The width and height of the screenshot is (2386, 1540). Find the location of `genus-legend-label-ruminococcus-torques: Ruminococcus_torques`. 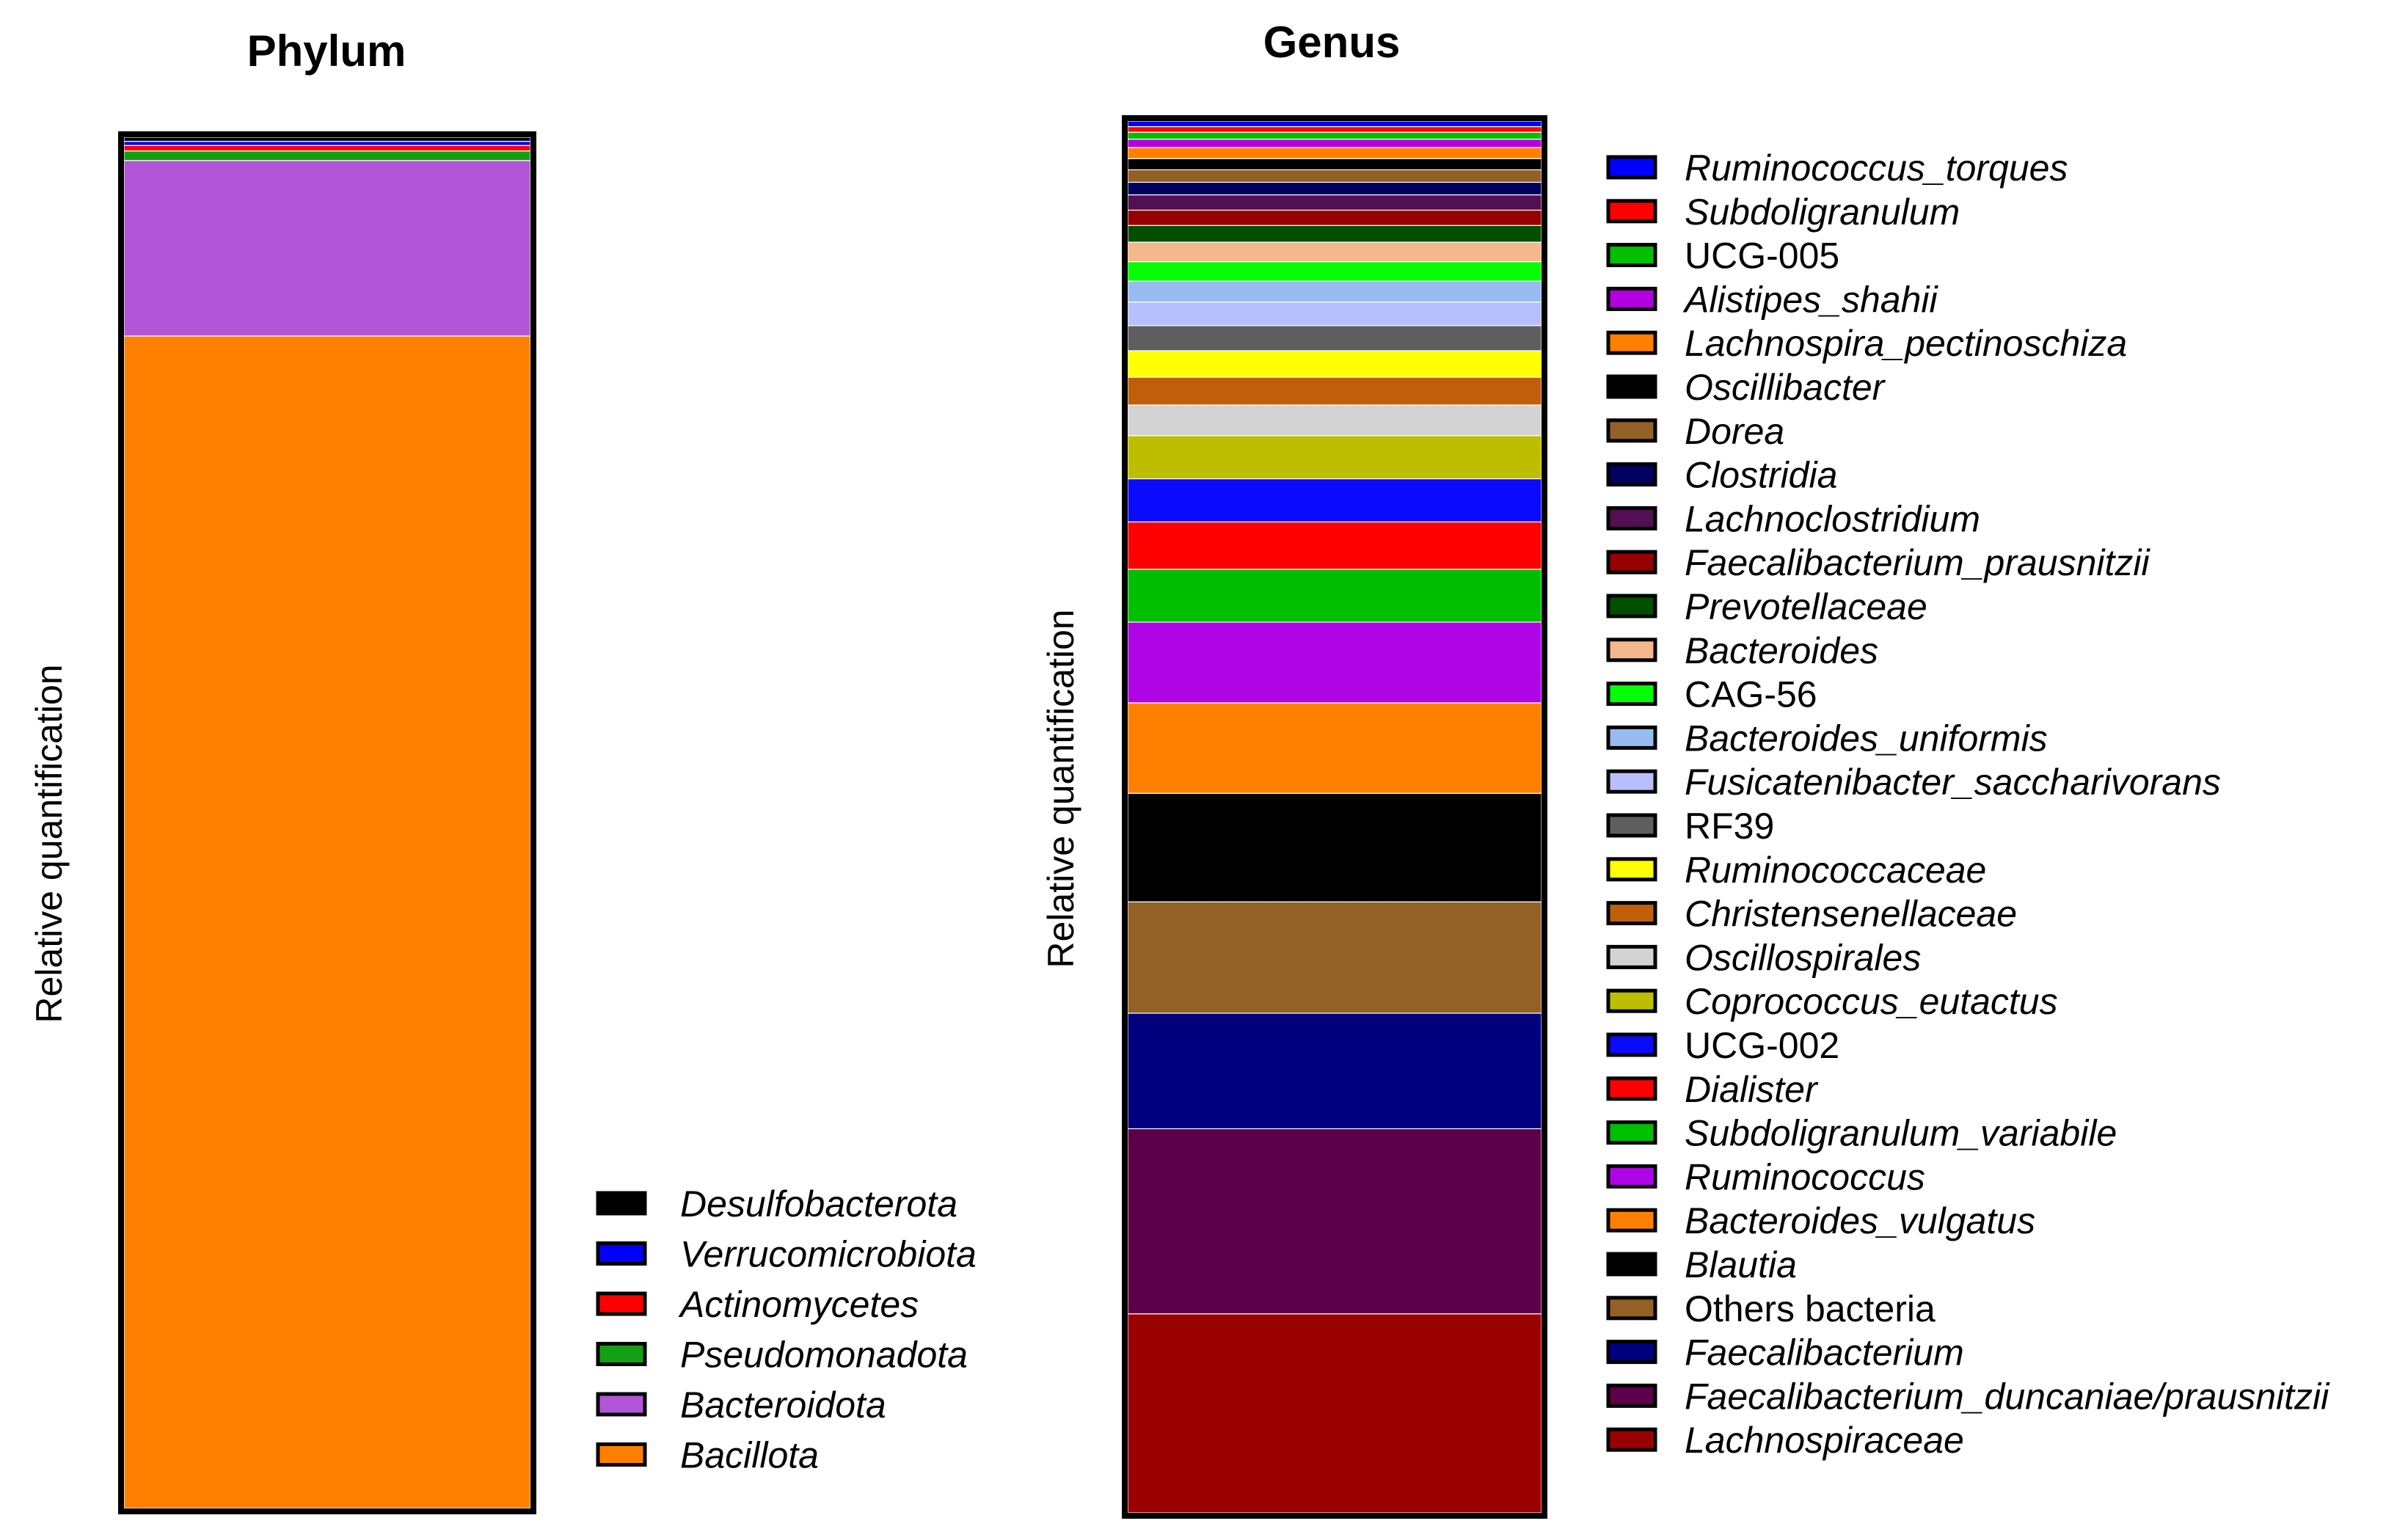

genus-legend-label-ruminococcus-torques: Ruminococcus_torques is located at coordinates (1877, 168).